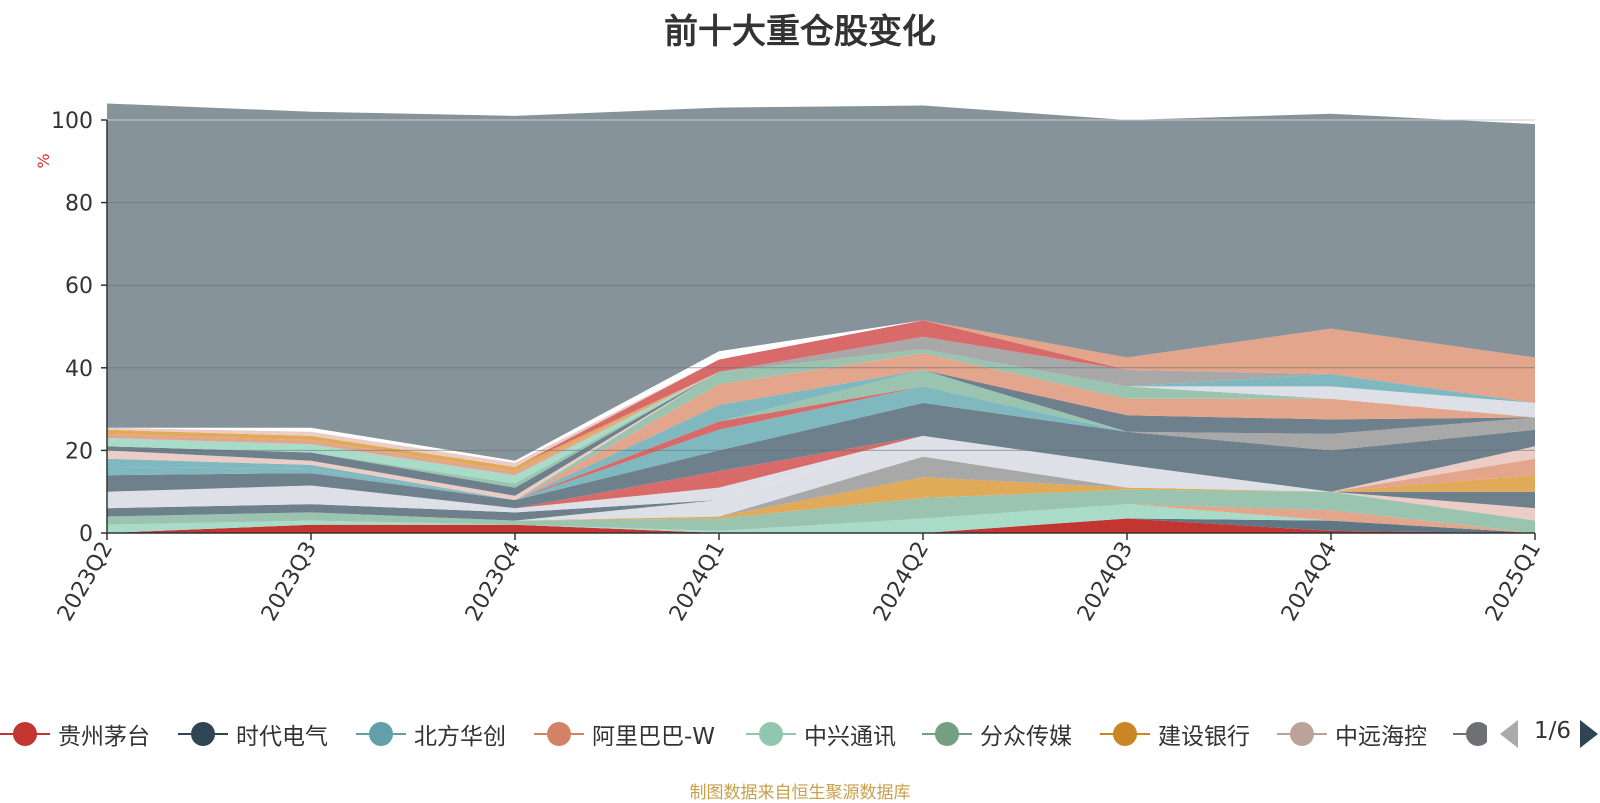 The image size is (1600, 803). I want to click on legend-prev-page-icon, so click(1509, 734).